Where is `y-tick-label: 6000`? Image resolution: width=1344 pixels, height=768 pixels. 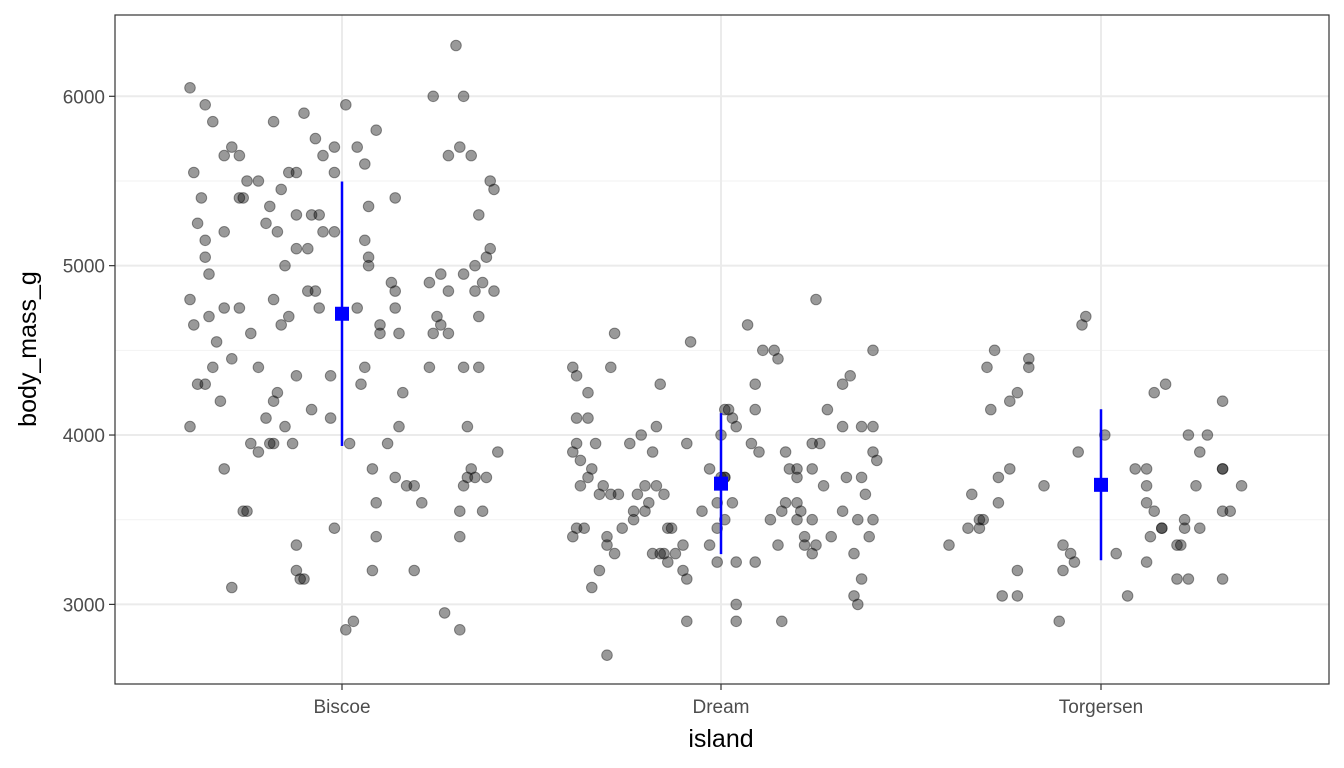 y-tick-label: 6000 is located at coordinates (84, 97).